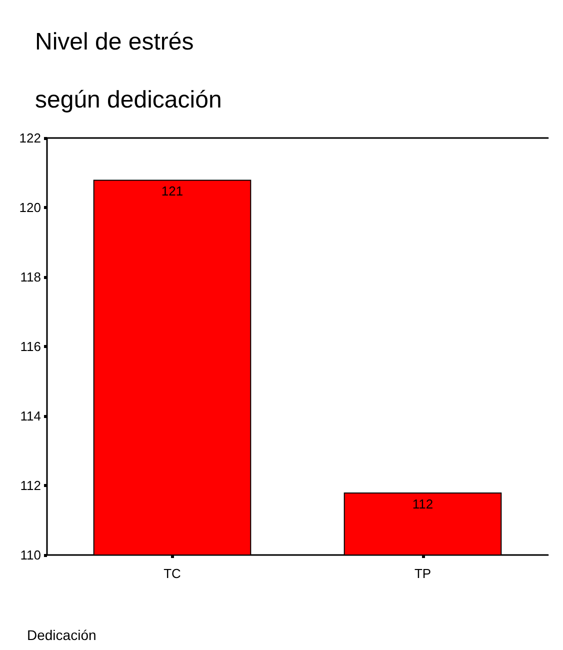 The image size is (563, 650). I want to click on data-label: 121, so click(172, 191).